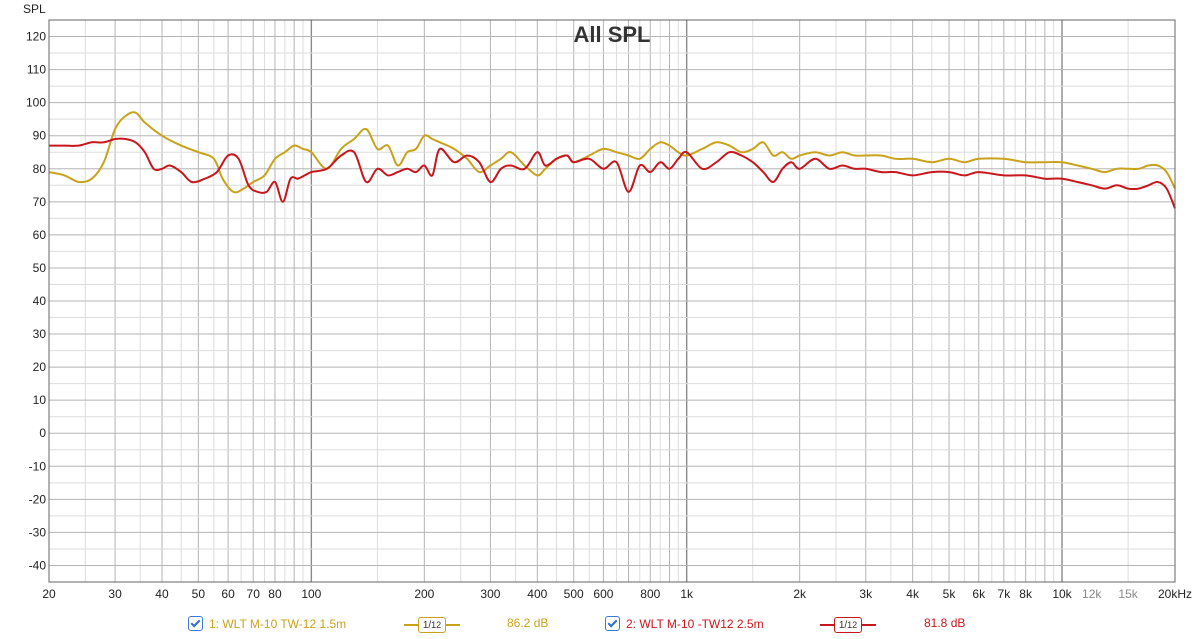 The height and width of the screenshot is (639, 1200). What do you see at coordinates (42, 433) in the screenshot?
I see `y-tick-label: 0` at bounding box center [42, 433].